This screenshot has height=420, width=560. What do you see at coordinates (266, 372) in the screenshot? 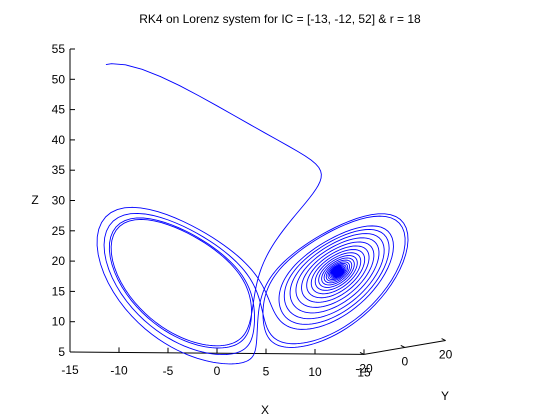
I see `x-tick-label: 5` at bounding box center [266, 372].